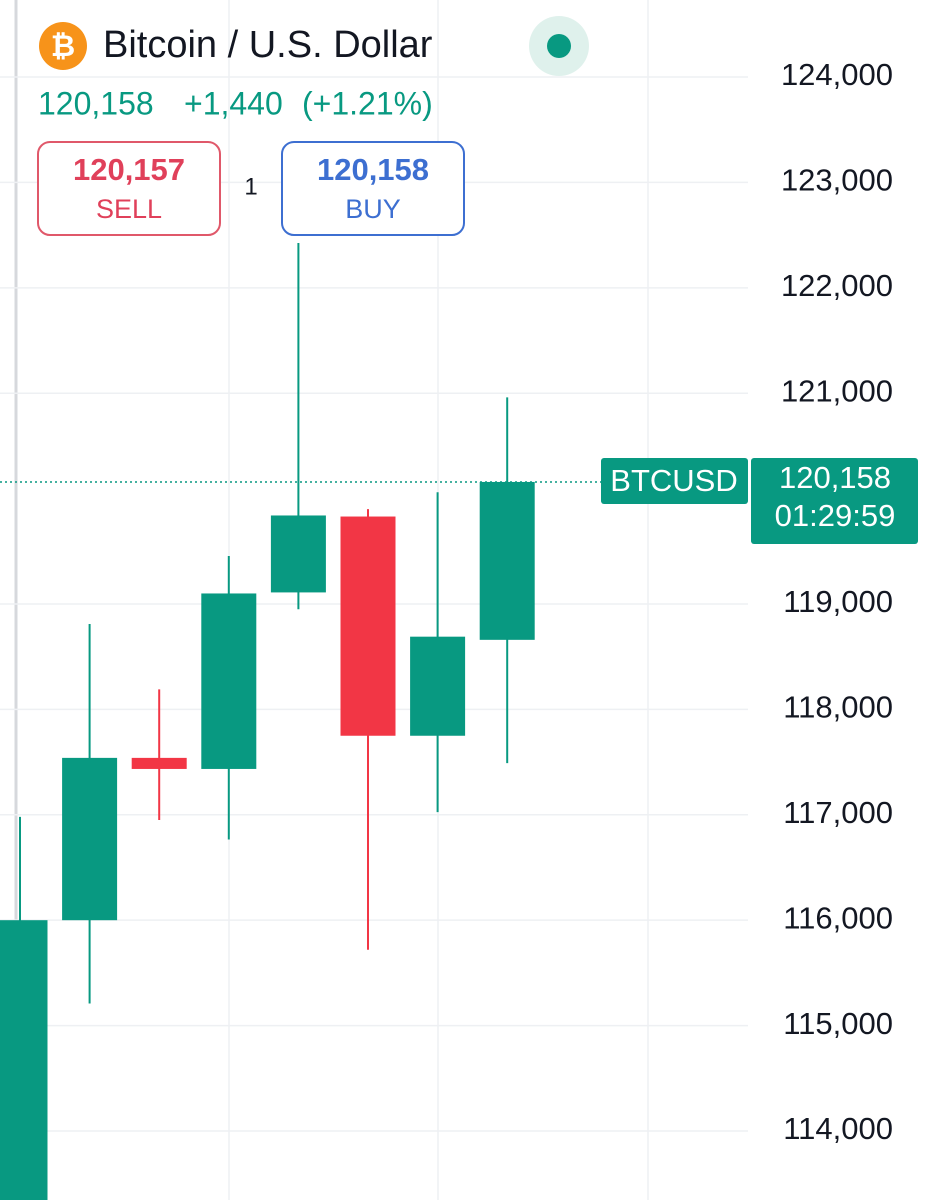 The height and width of the screenshot is (1200, 932). What do you see at coordinates (559, 46) in the screenshot?
I see `market-status-dot` at bounding box center [559, 46].